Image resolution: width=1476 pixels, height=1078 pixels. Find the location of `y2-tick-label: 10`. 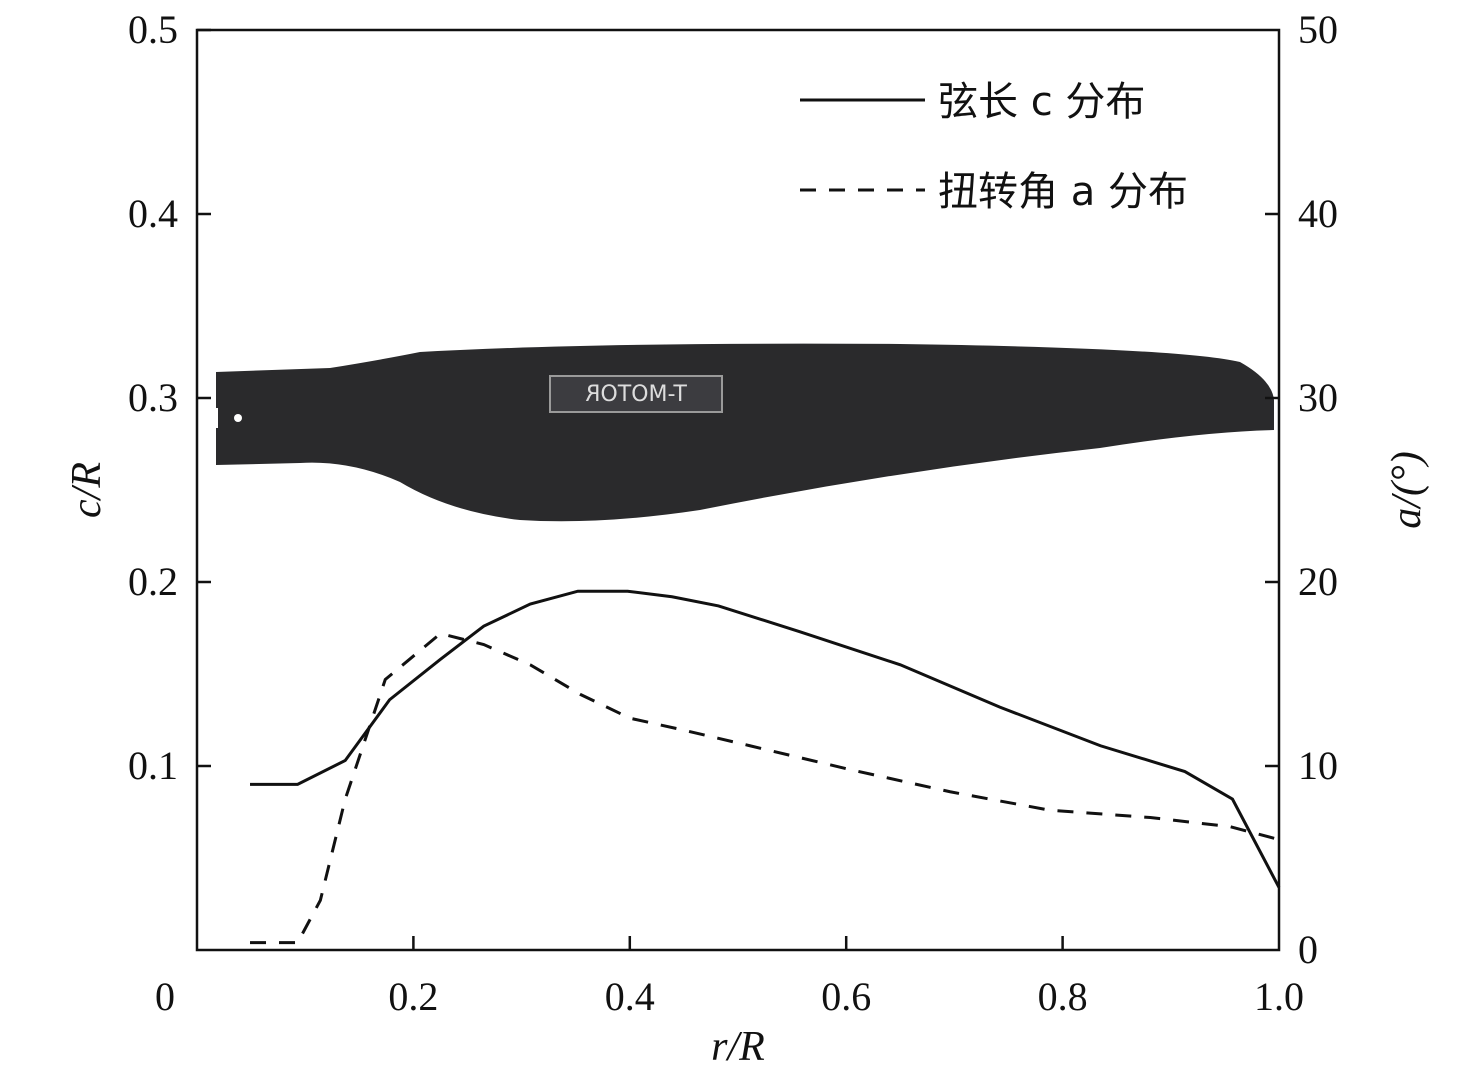

y2-tick-label: 10 is located at coordinates (1318, 765).